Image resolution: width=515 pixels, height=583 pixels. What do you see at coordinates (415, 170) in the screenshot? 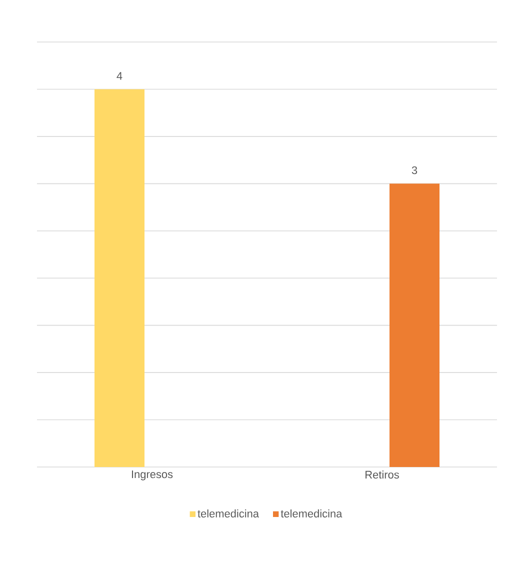
I see `data-label: 3` at bounding box center [415, 170].